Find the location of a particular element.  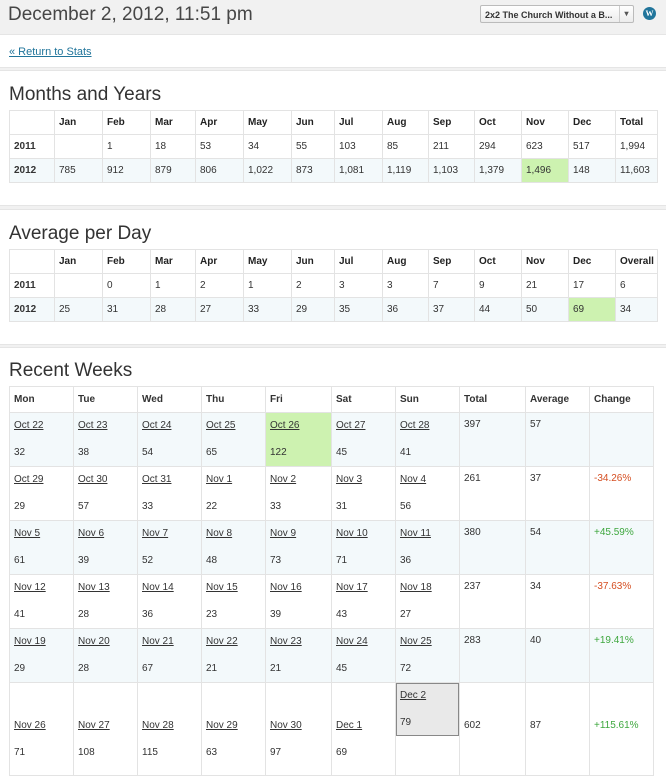

day-cell: Nov 17 43 is located at coordinates (363, 601).